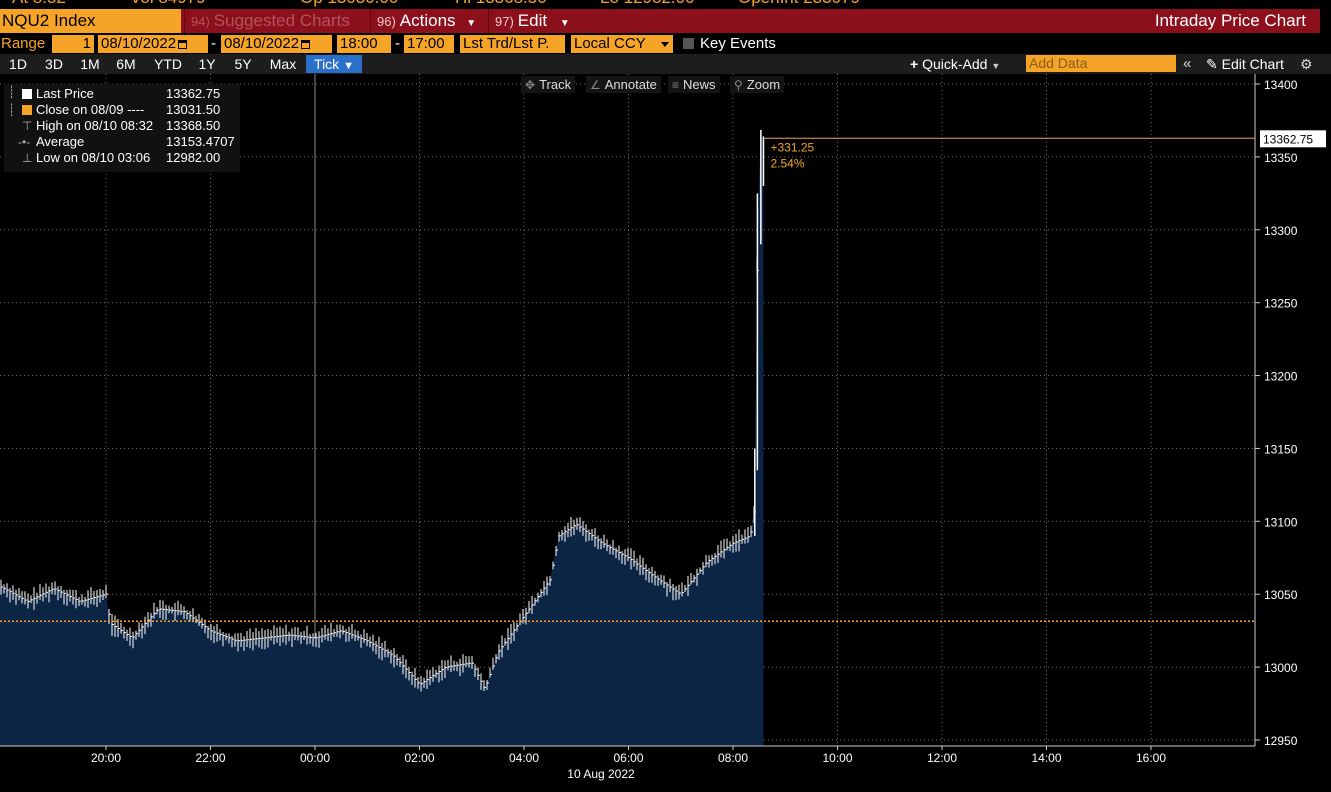 This screenshot has height=792, width=1331. I want to click on news-label: News, so click(699, 84).